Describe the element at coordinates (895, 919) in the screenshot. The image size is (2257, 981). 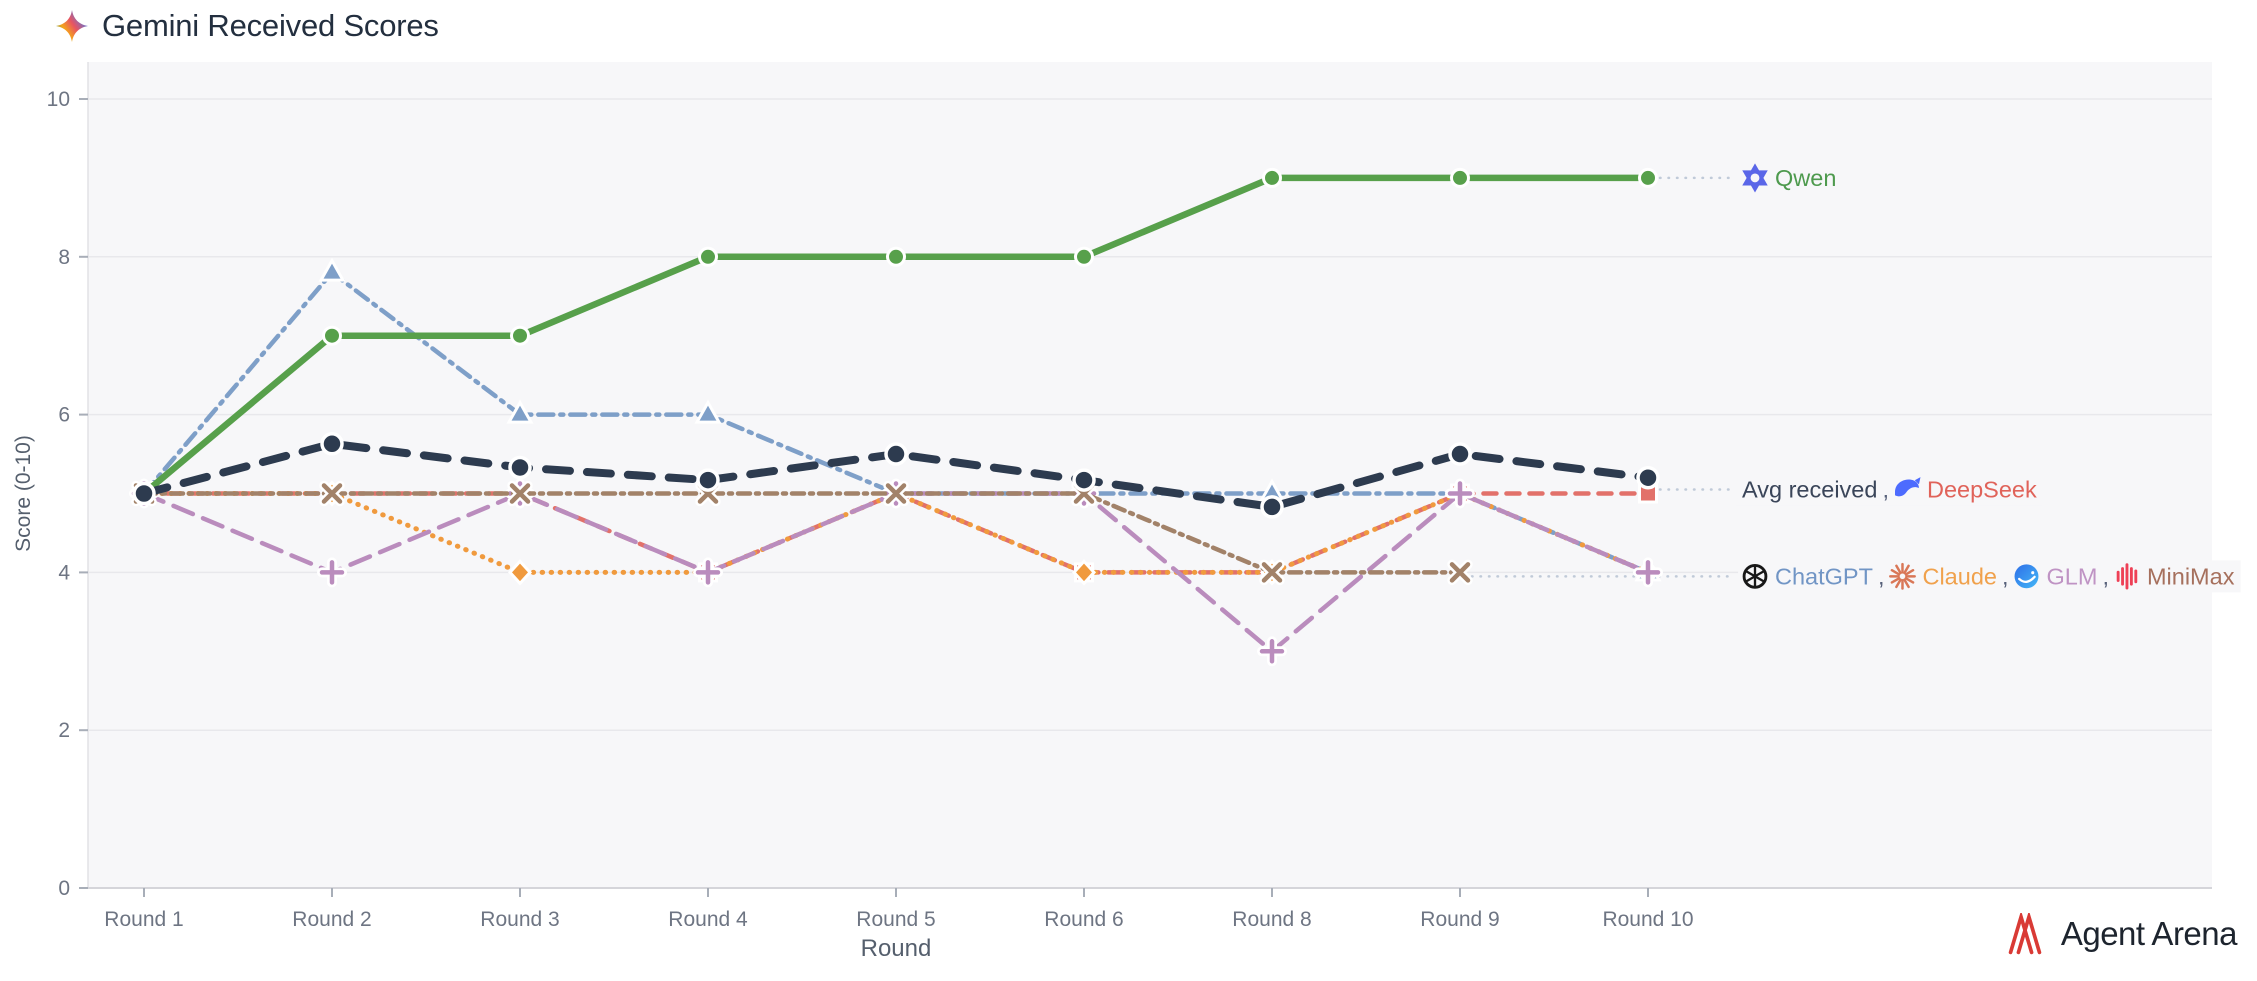
I see `x-tick-label: Round 5` at that location.